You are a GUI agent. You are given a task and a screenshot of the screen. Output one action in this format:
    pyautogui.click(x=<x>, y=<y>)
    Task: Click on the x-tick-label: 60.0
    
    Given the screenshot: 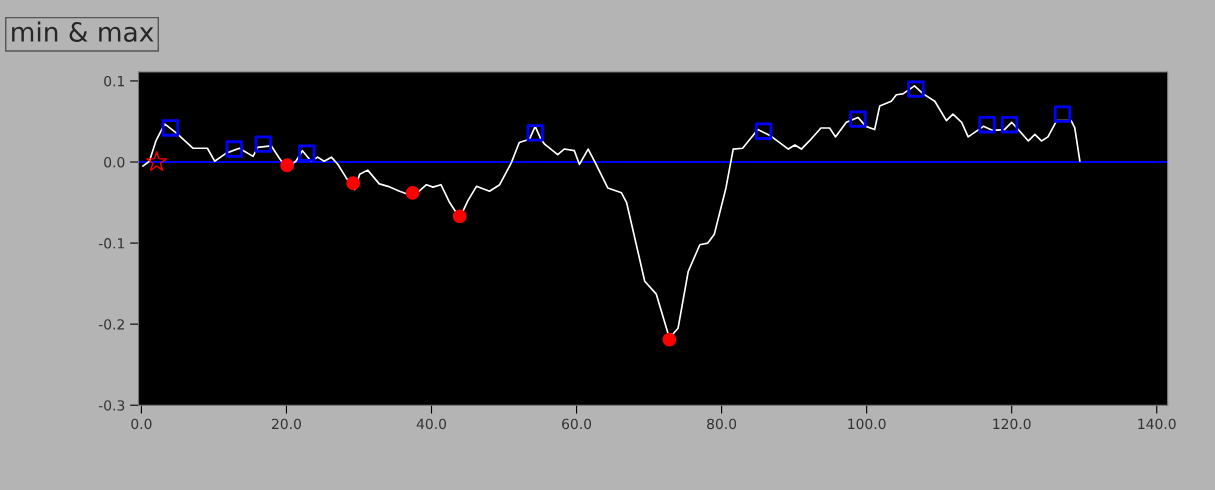 What is the action you would take?
    pyautogui.click(x=577, y=424)
    